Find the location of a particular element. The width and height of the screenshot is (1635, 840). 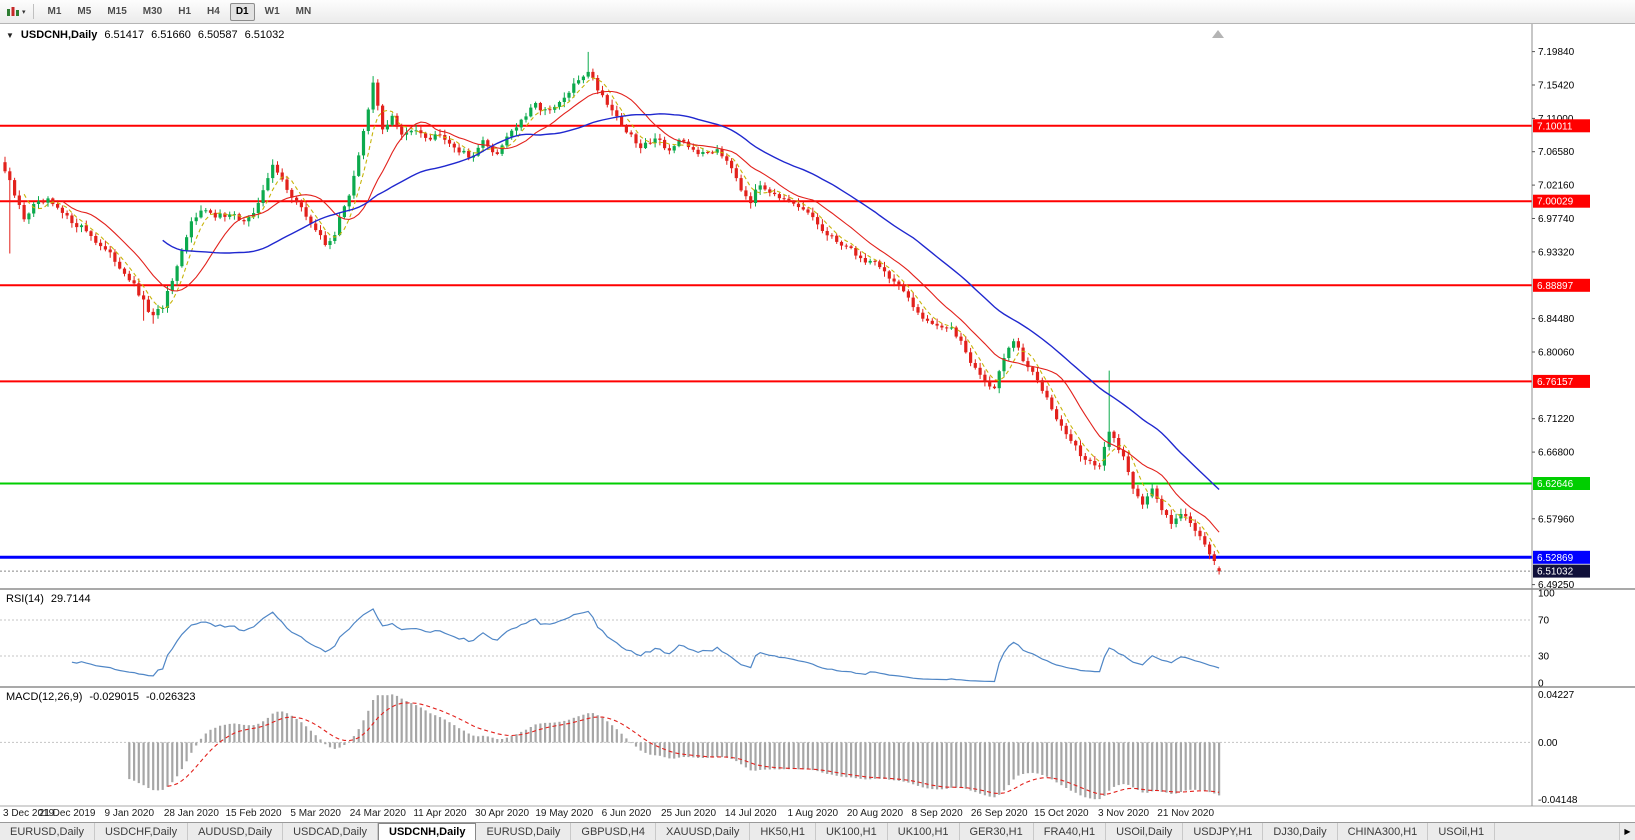

macd-axis-zero-label: 0.00 is located at coordinates (1548, 743).